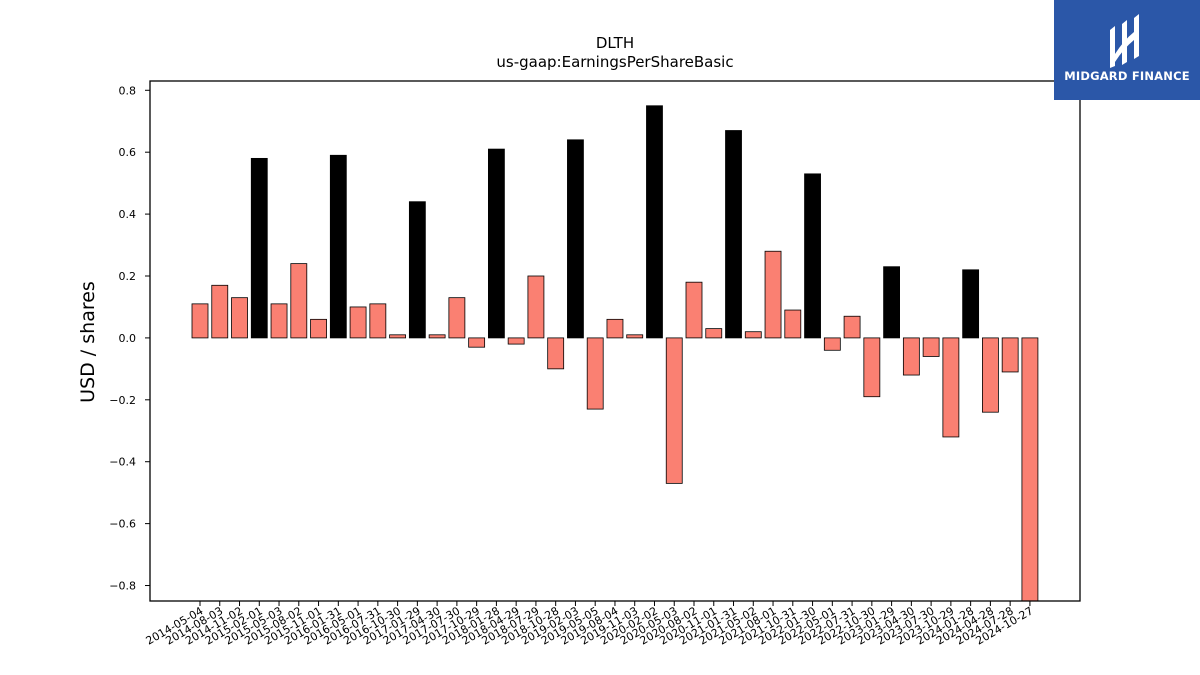  I want to click on chart-title: DLTH, so click(615, 43).